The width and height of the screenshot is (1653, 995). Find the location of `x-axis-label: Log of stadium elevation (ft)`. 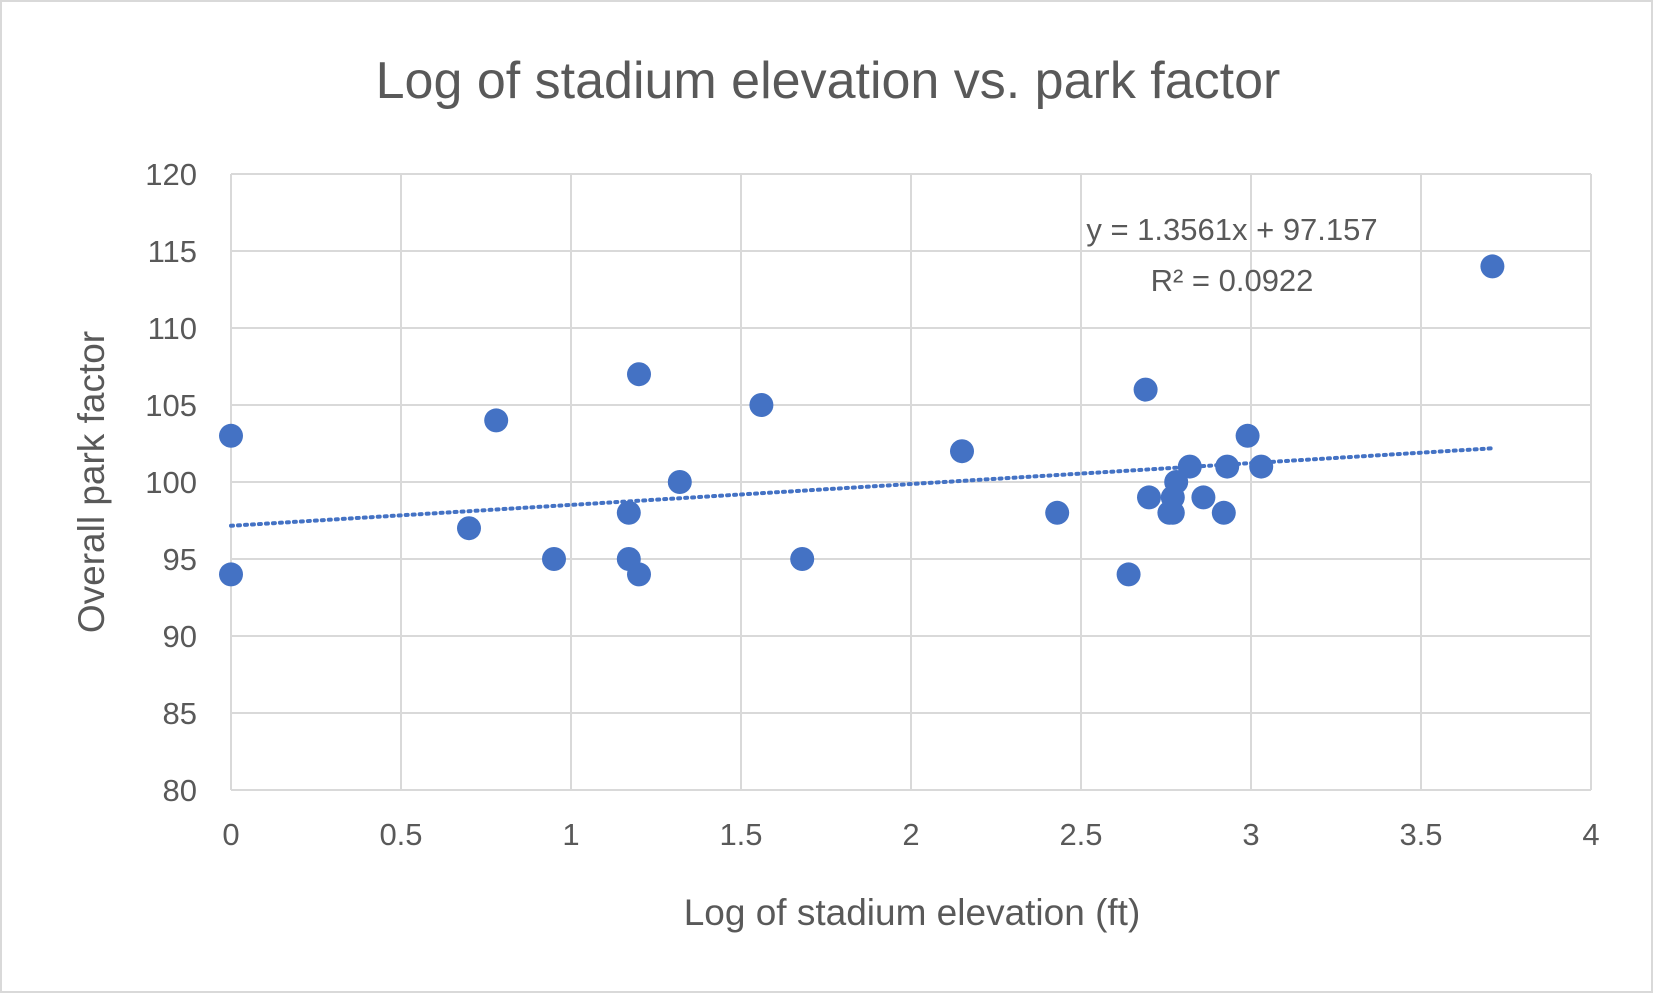

x-axis-label: Log of stadium elevation (ft) is located at coordinates (912, 912).